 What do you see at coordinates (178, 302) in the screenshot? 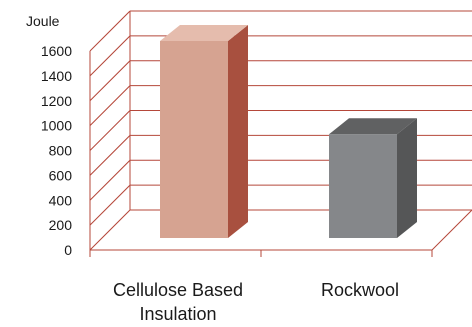
I see `x-category-label: Cellulose Based Insulation` at bounding box center [178, 302].